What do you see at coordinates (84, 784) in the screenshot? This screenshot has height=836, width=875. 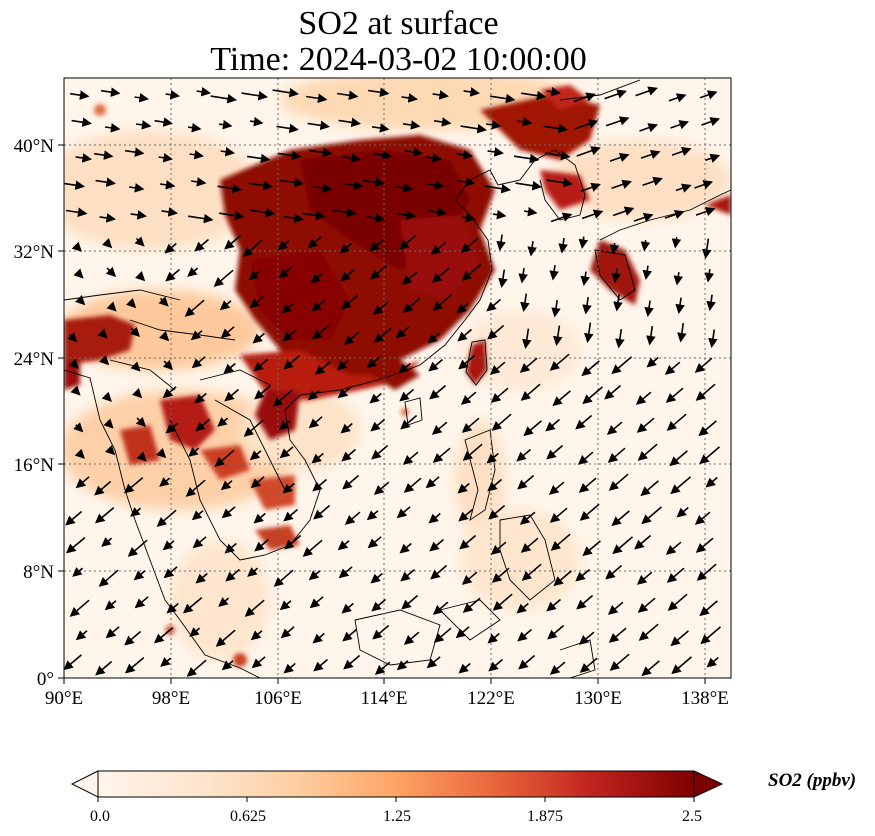 I see `colorbar-extend-min` at bounding box center [84, 784].